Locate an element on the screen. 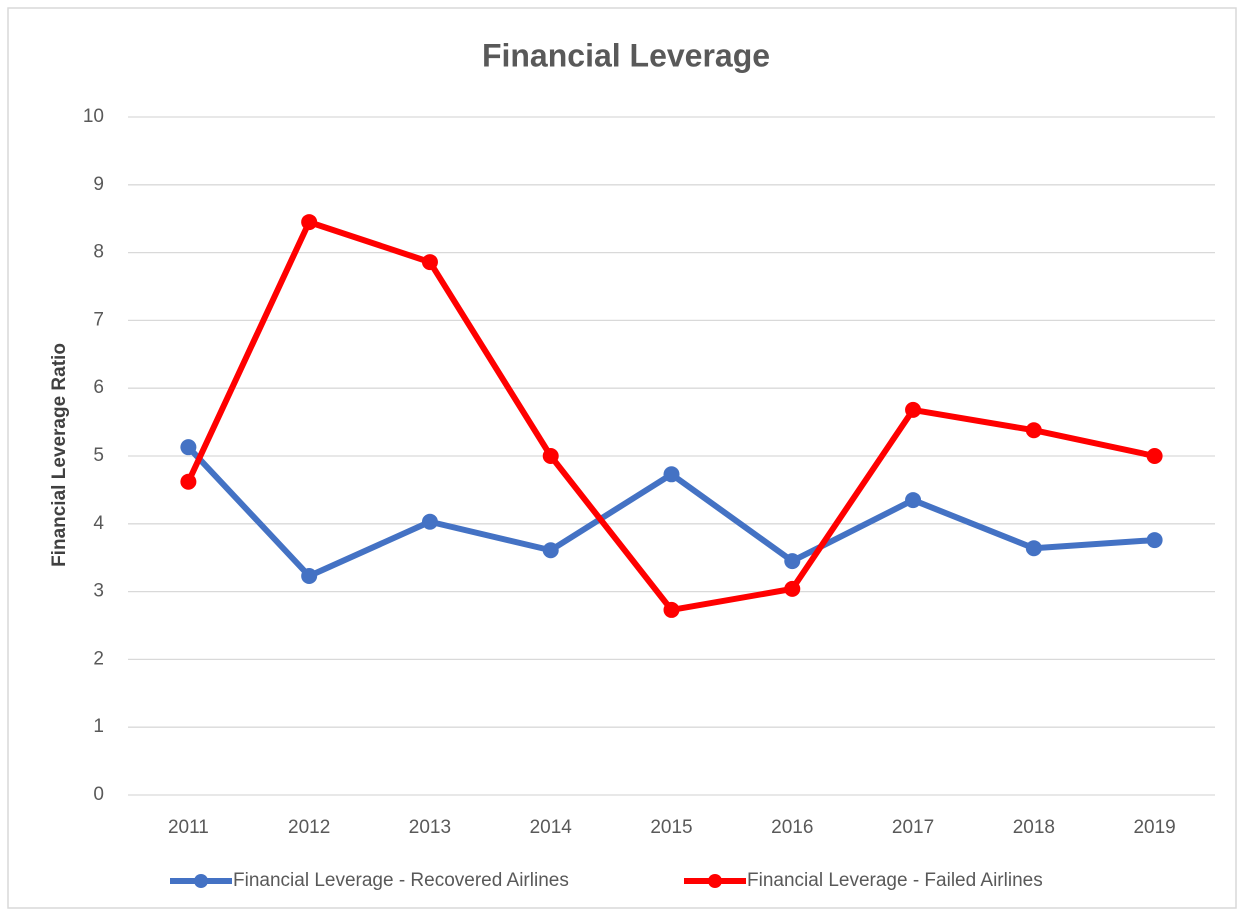 This screenshot has width=1243, height=916. legend-label: Financial Leverage - Failed Airlines is located at coordinates (895, 880).